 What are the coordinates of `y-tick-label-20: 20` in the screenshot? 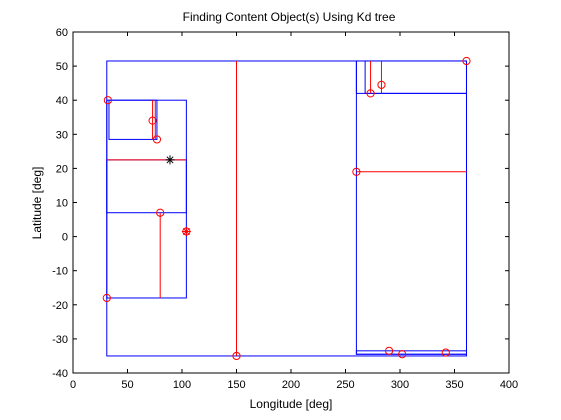 It's located at (62, 169).